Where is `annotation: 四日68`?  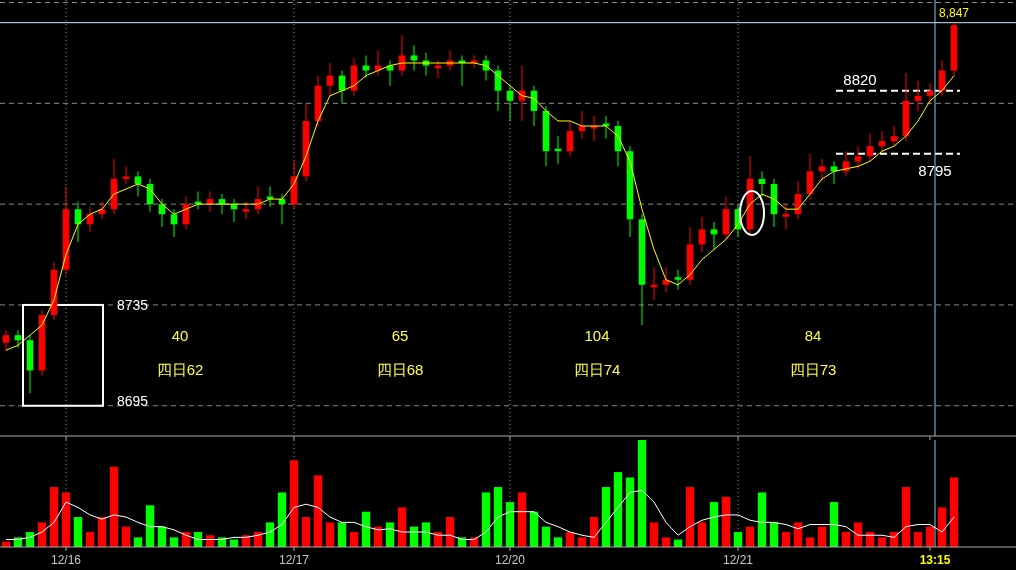
annotation: 四日68 is located at coordinates (400, 369).